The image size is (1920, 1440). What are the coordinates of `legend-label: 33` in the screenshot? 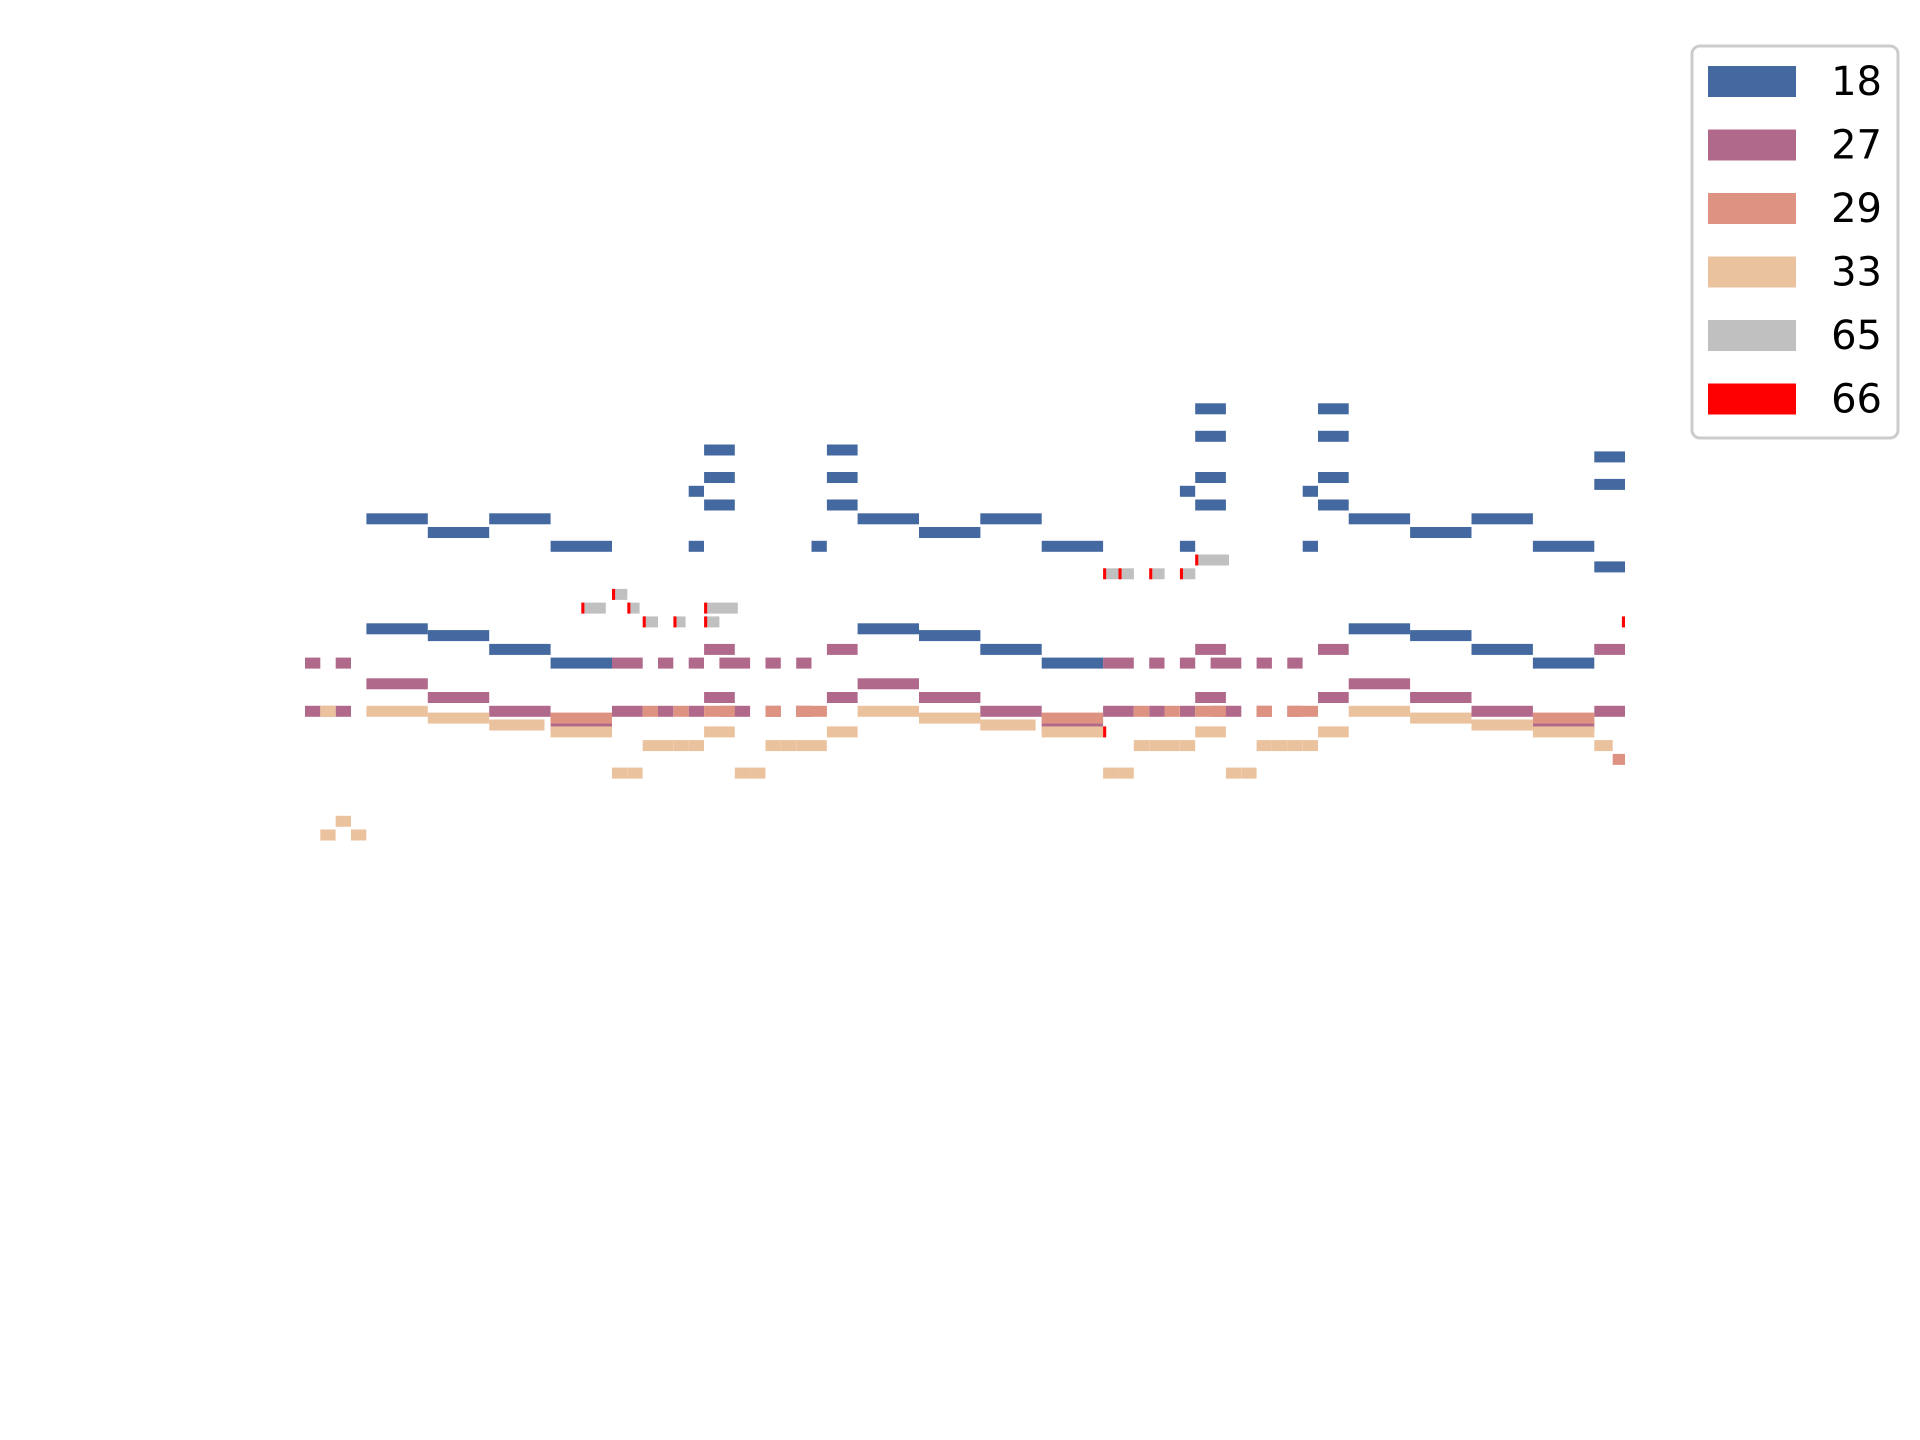 It's located at (1856, 273).